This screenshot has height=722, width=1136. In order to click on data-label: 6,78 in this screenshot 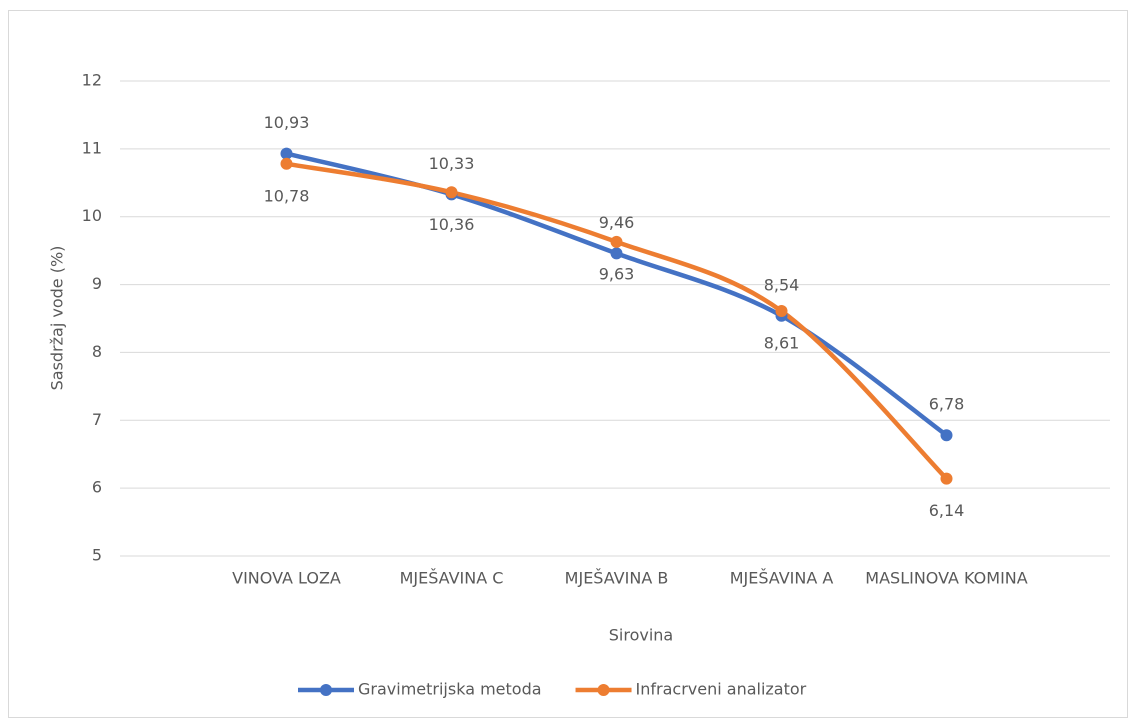, I will do `click(947, 404)`.